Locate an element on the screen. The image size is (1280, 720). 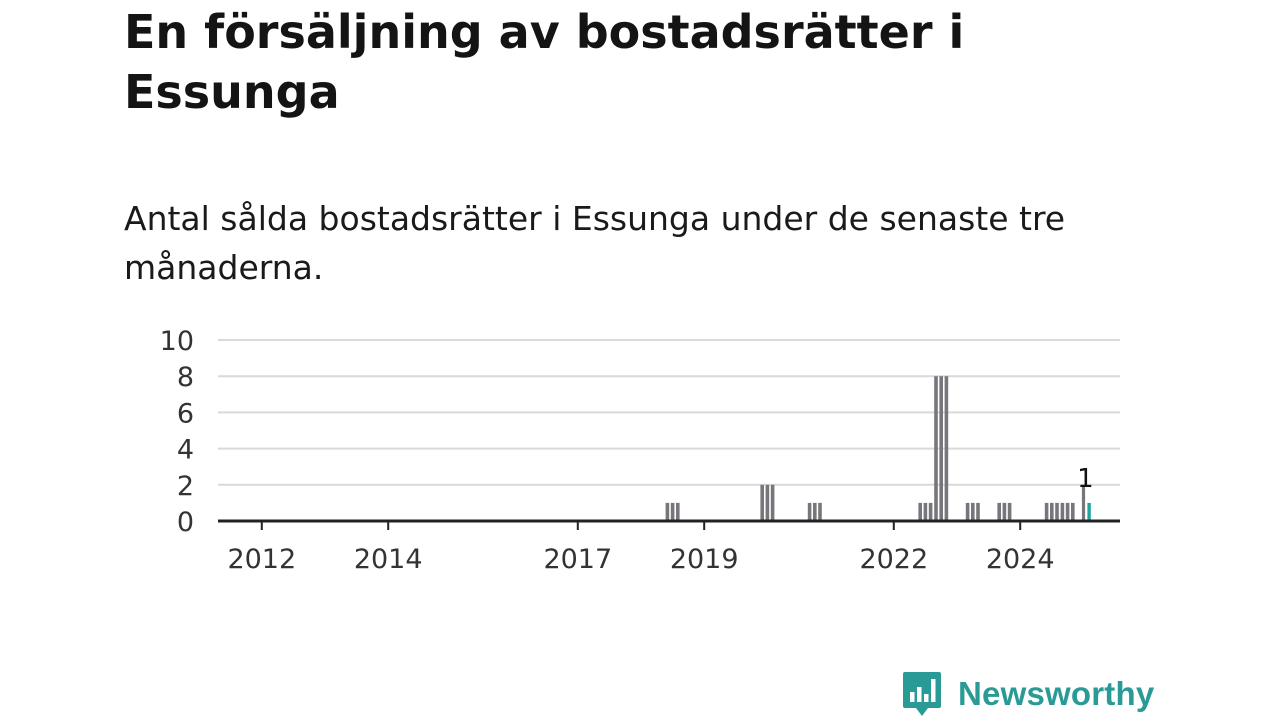
x-tick-label: 2012 is located at coordinates (261, 559).